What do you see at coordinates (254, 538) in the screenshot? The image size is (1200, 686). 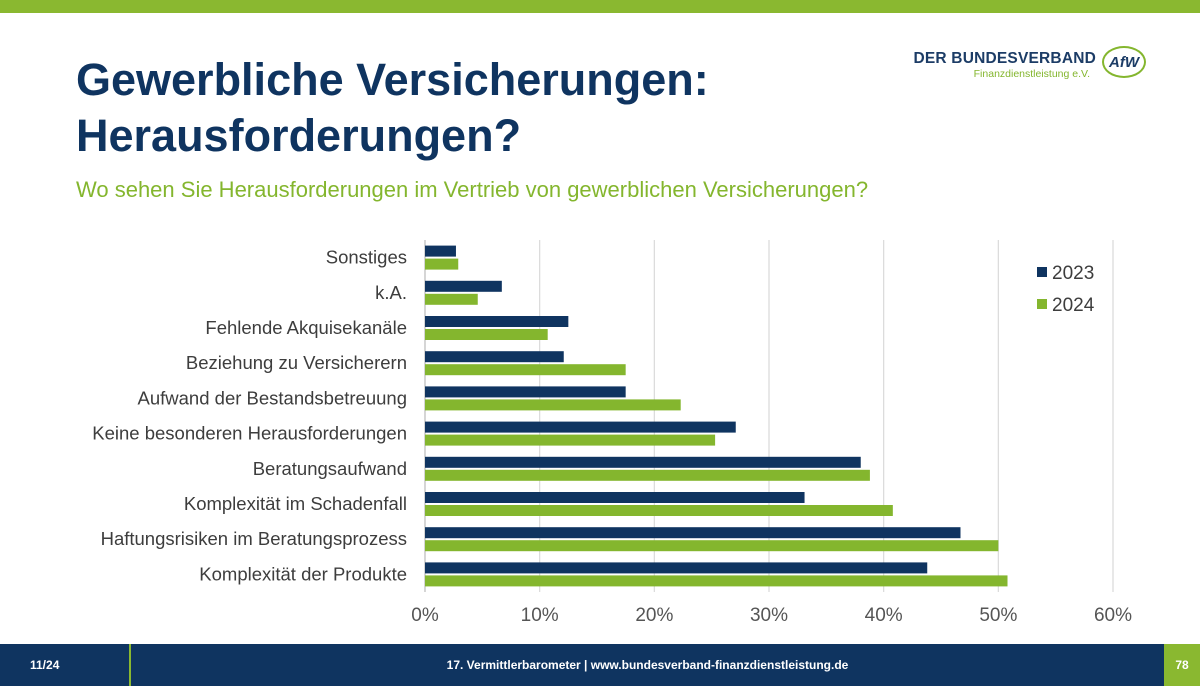 I see `category-label: Haftungsrisiken im Beratungsprozess` at bounding box center [254, 538].